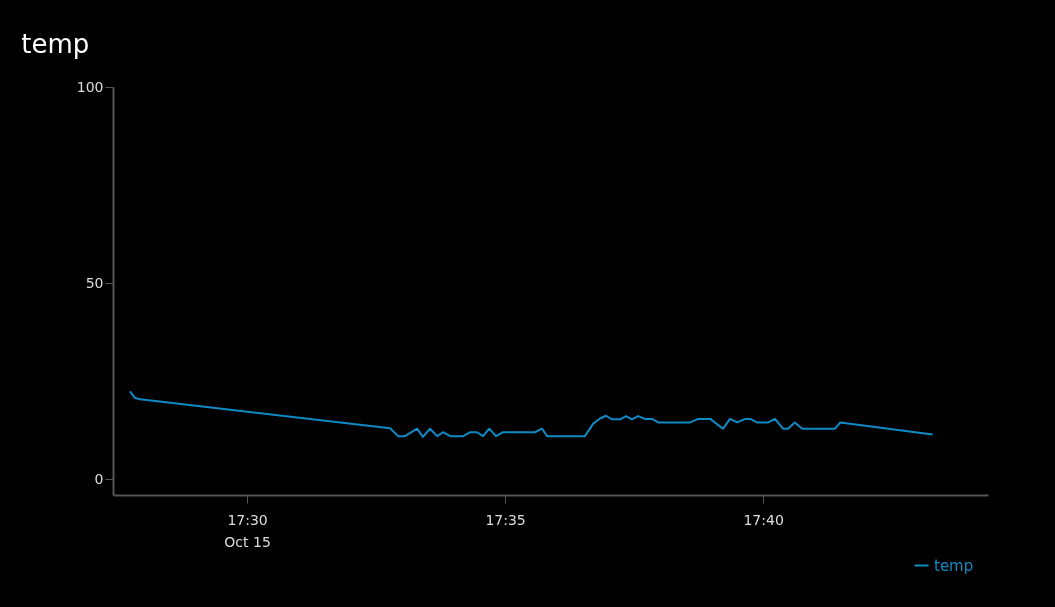 This screenshot has width=1055, height=607. Describe the element at coordinates (247, 530) in the screenshot. I see `x-tick-label: 17:30 Oct 15` at that location.